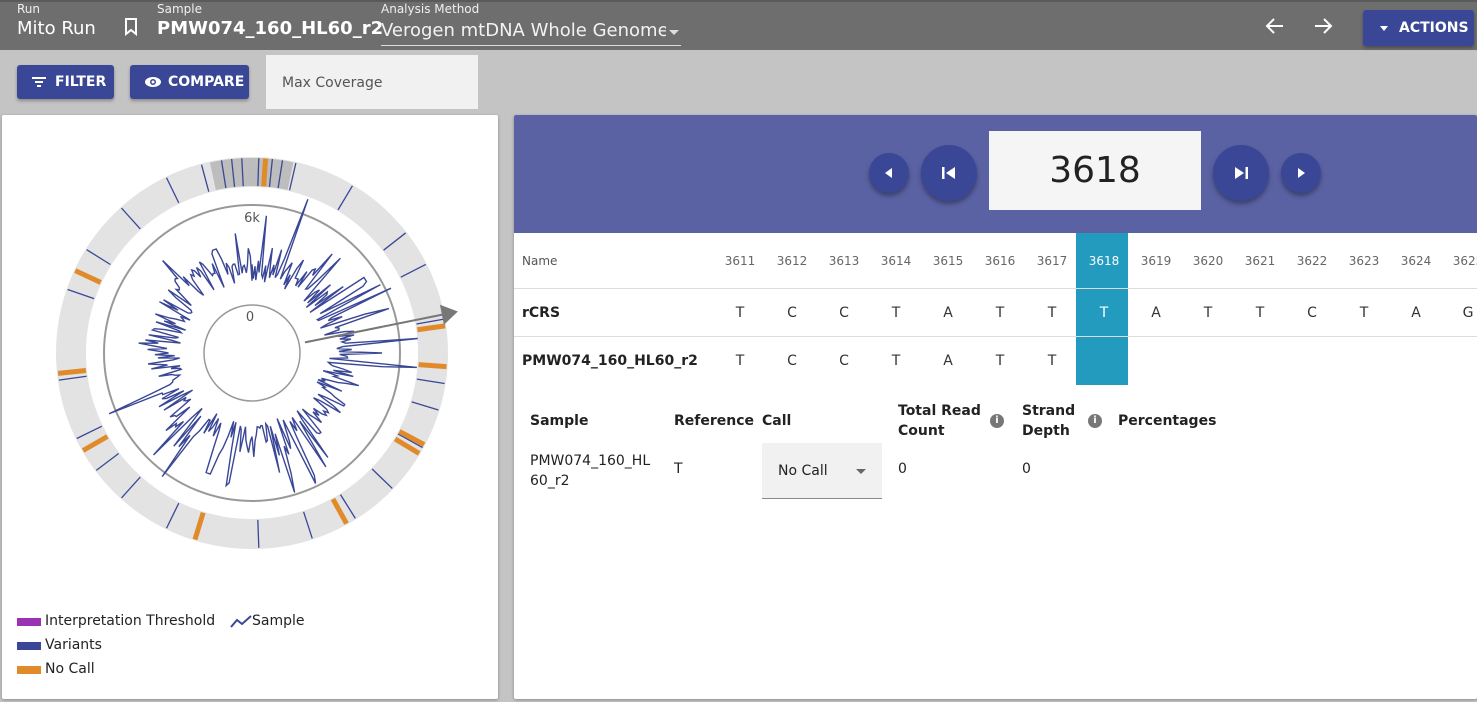 This screenshot has width=1477, height=702. I want to click on position-label: 3624, so click(1416, 261).